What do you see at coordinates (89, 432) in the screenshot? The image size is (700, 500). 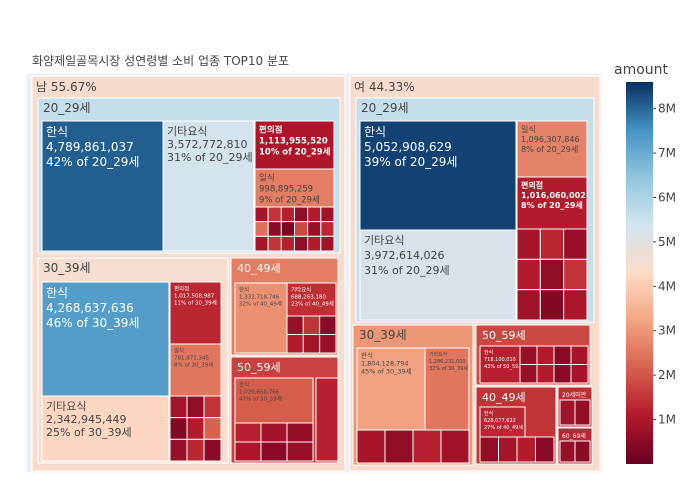 I see `leaf-label-pct: 25% of 30_39세` at bounding box center [89, 432].